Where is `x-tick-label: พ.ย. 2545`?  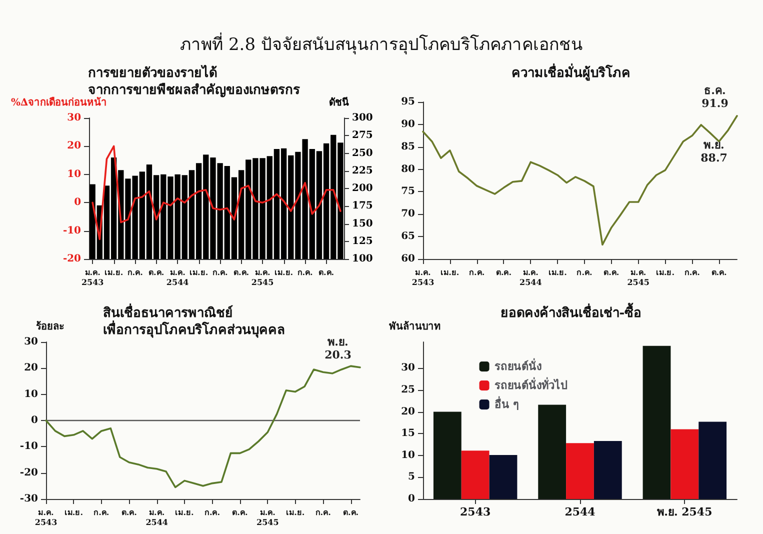
x-tick-label: พ.ย. 2545 is located at coordinates (684, 512).